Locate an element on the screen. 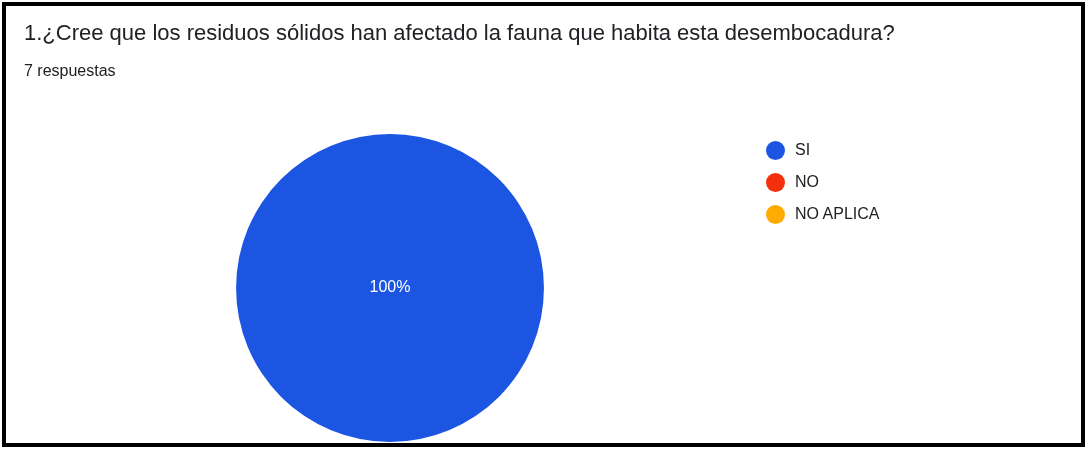 This screenshot has width=1091, height=451. legend-label: NO APLICA is located at coordinates (837, 214).